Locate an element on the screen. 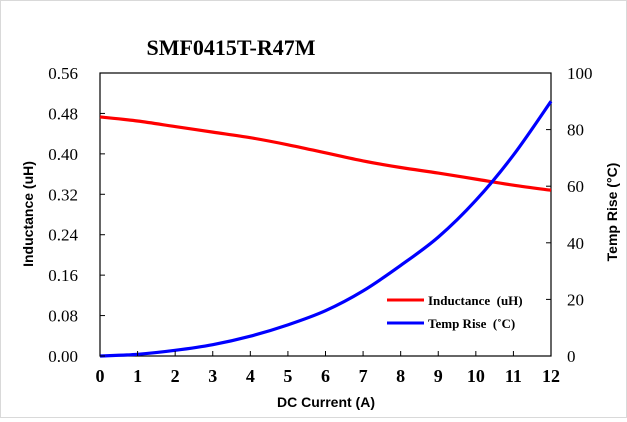 This screenshot has width=627, height=422. y-right-tick-label: 60 is located at coordinates (575, 186).